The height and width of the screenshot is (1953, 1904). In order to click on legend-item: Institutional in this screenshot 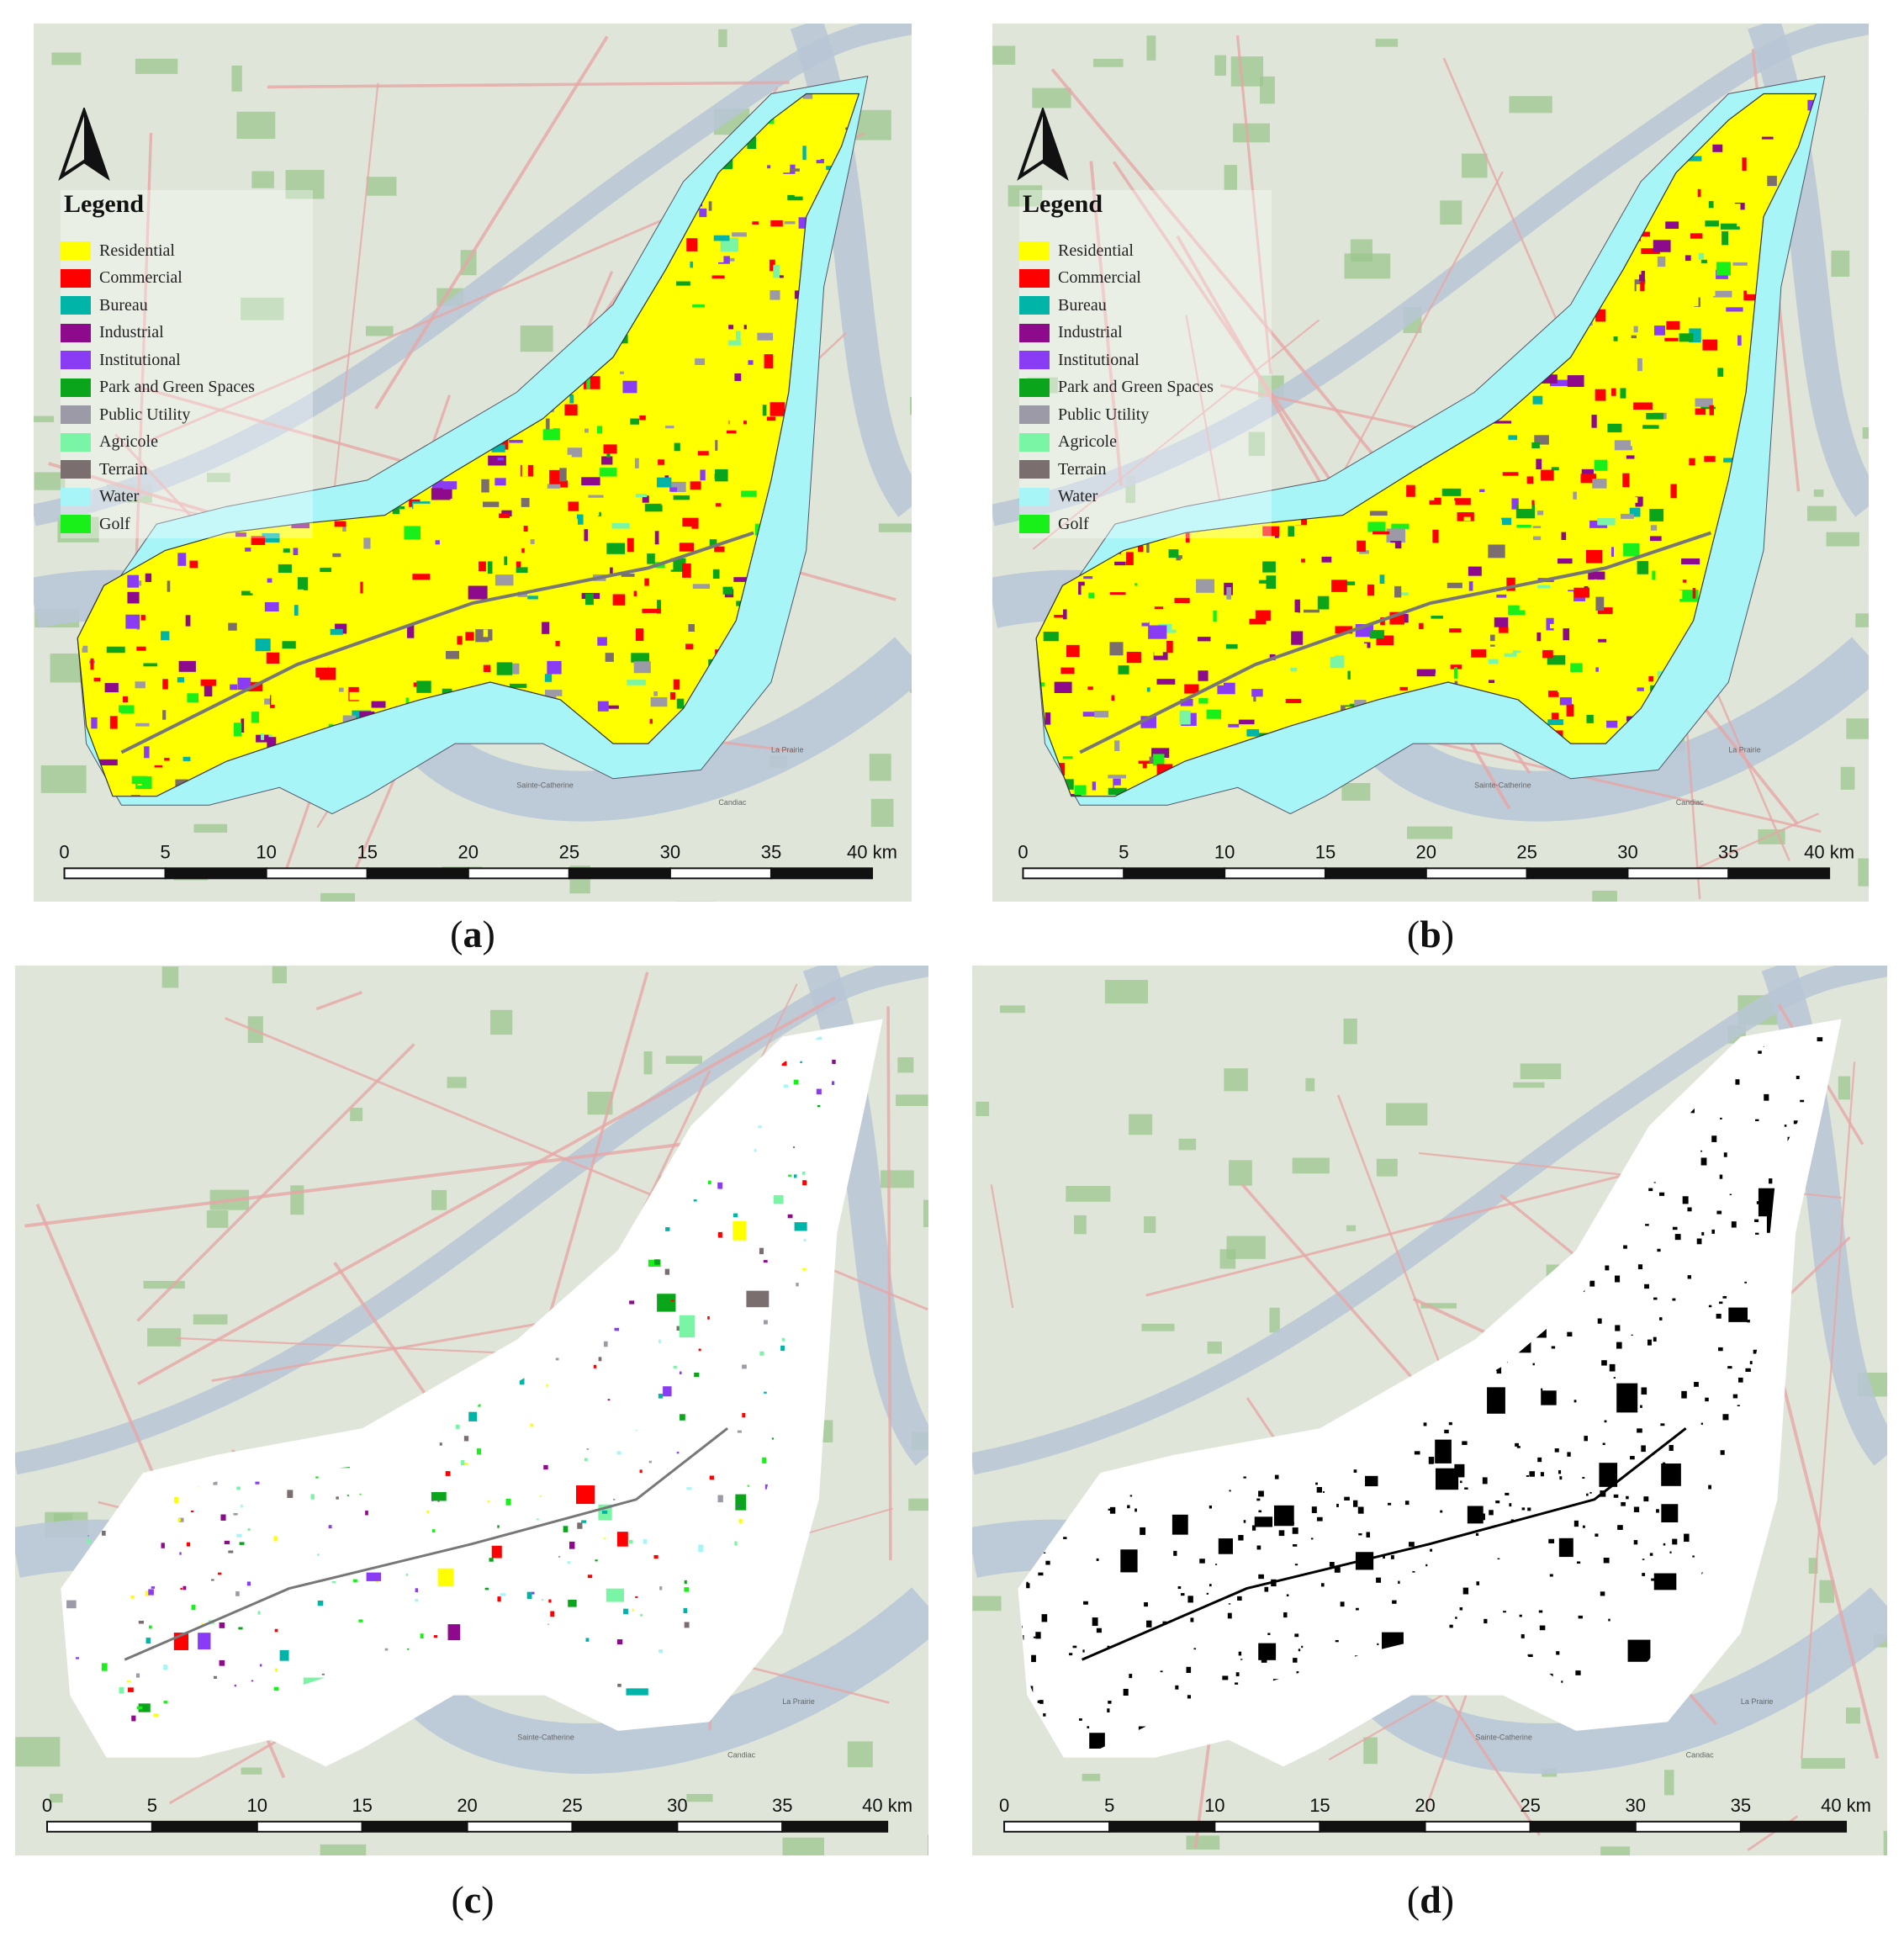, I will do `click(187, 361)`.